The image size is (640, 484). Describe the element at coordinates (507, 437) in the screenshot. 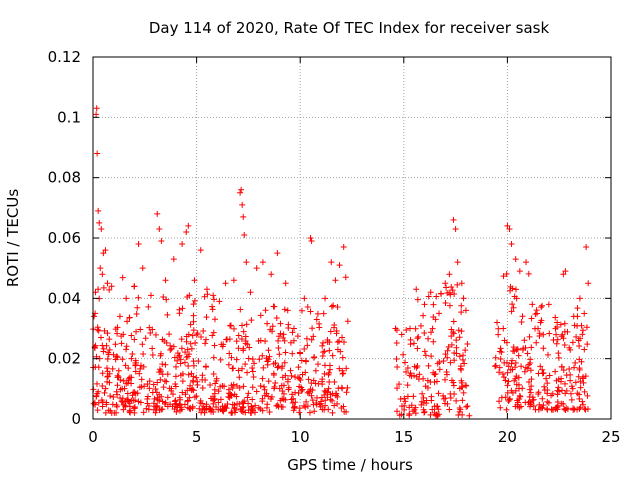

I see `x-tick-label: 20` at that location.